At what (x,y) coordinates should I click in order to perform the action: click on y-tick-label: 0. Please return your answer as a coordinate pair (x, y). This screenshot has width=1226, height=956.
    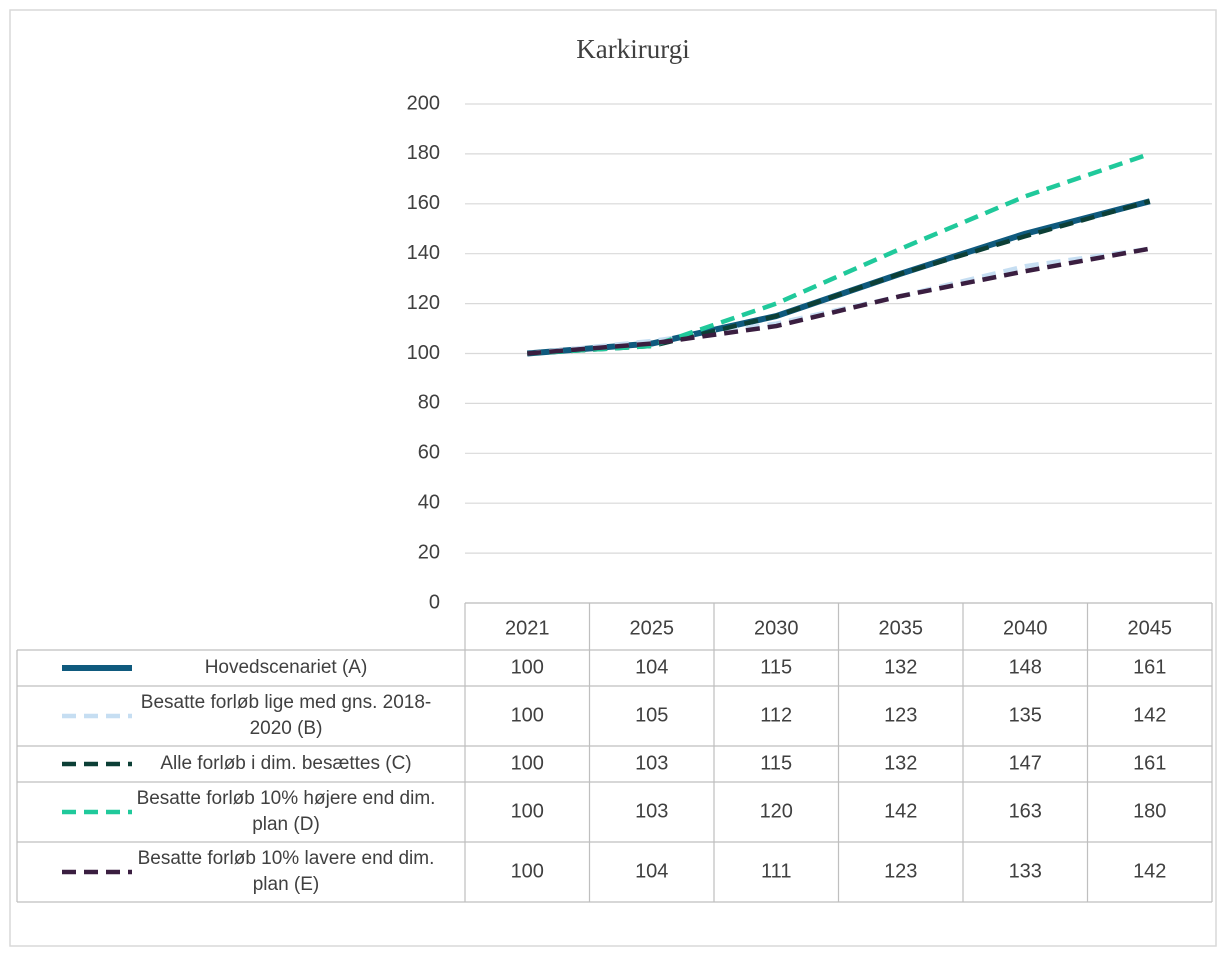
    Looking at the image, I should click on (434, 602).